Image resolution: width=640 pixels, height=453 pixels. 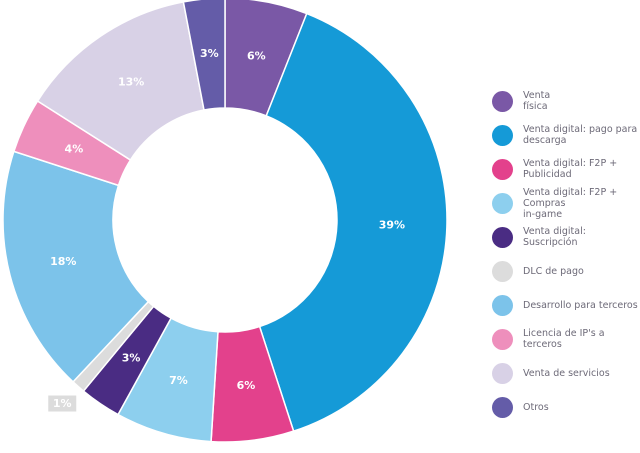 I want to click on legend-item: Venta de servicios, so click(x=566, y=373).